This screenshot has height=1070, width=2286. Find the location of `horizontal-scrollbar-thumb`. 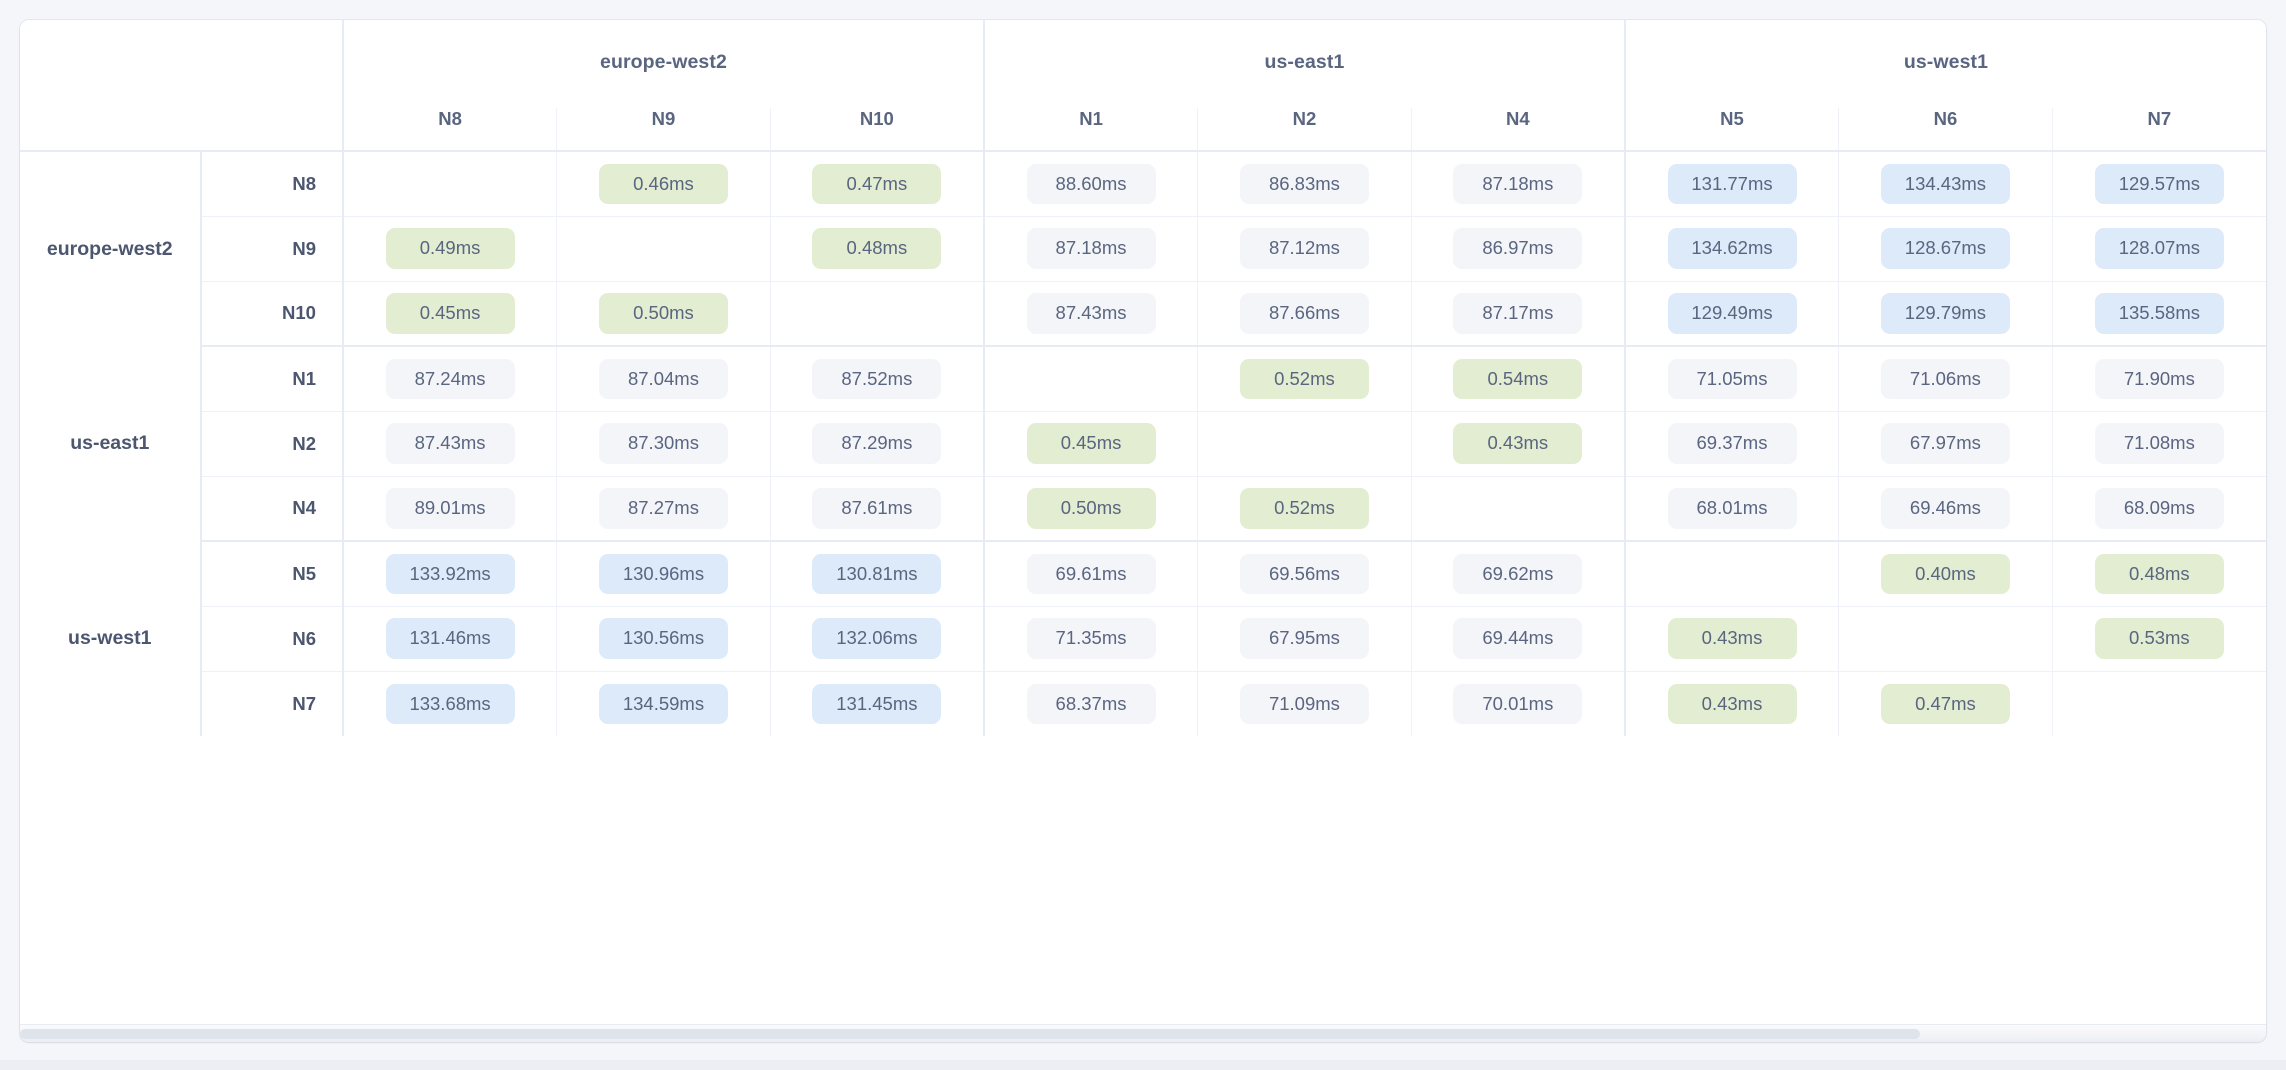

horizontal-scrollbar-thumb is located at coordinates (970, 1034).